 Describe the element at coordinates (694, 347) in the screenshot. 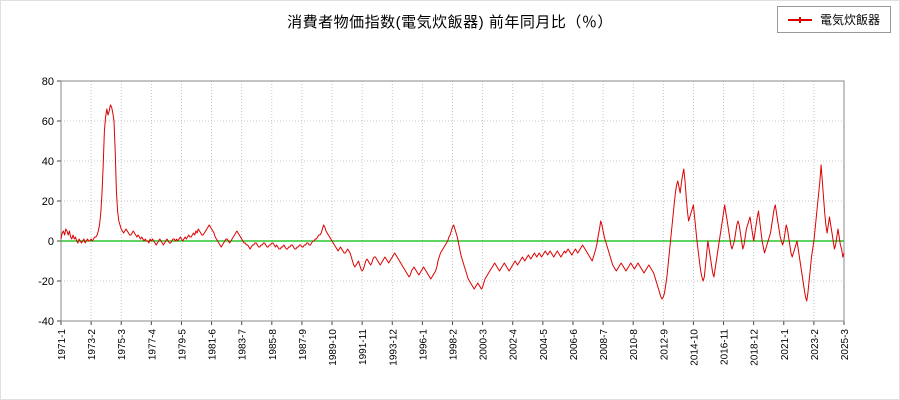

I see `svg-text: 2014-10` at that location.